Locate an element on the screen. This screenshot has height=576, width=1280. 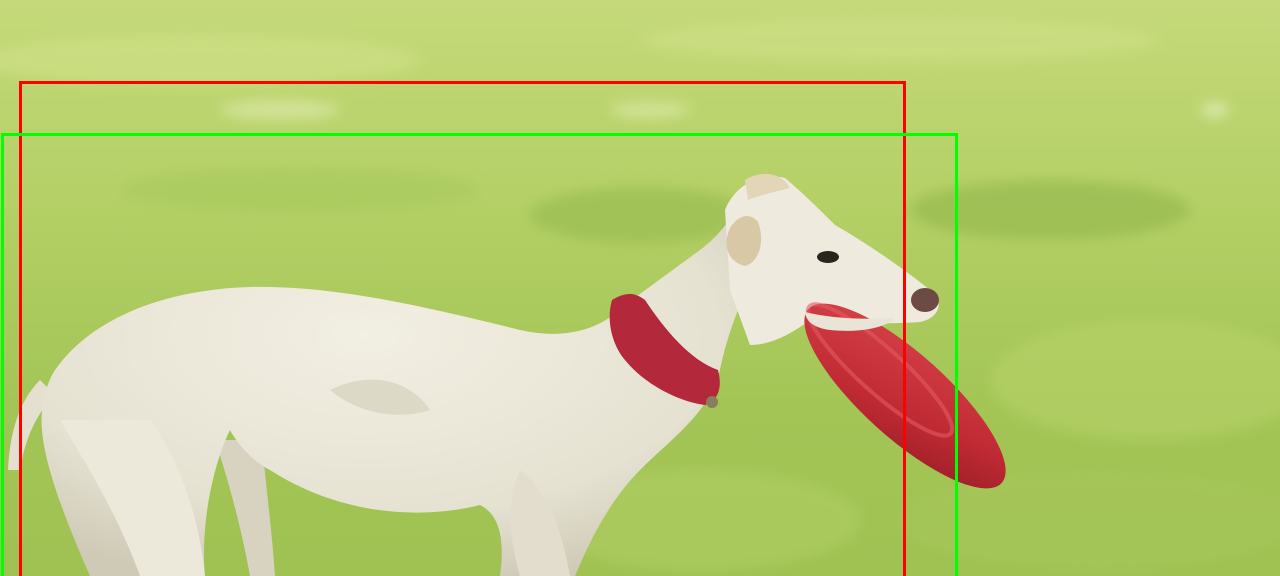
collar-tag is located at coordinates (712, 402).